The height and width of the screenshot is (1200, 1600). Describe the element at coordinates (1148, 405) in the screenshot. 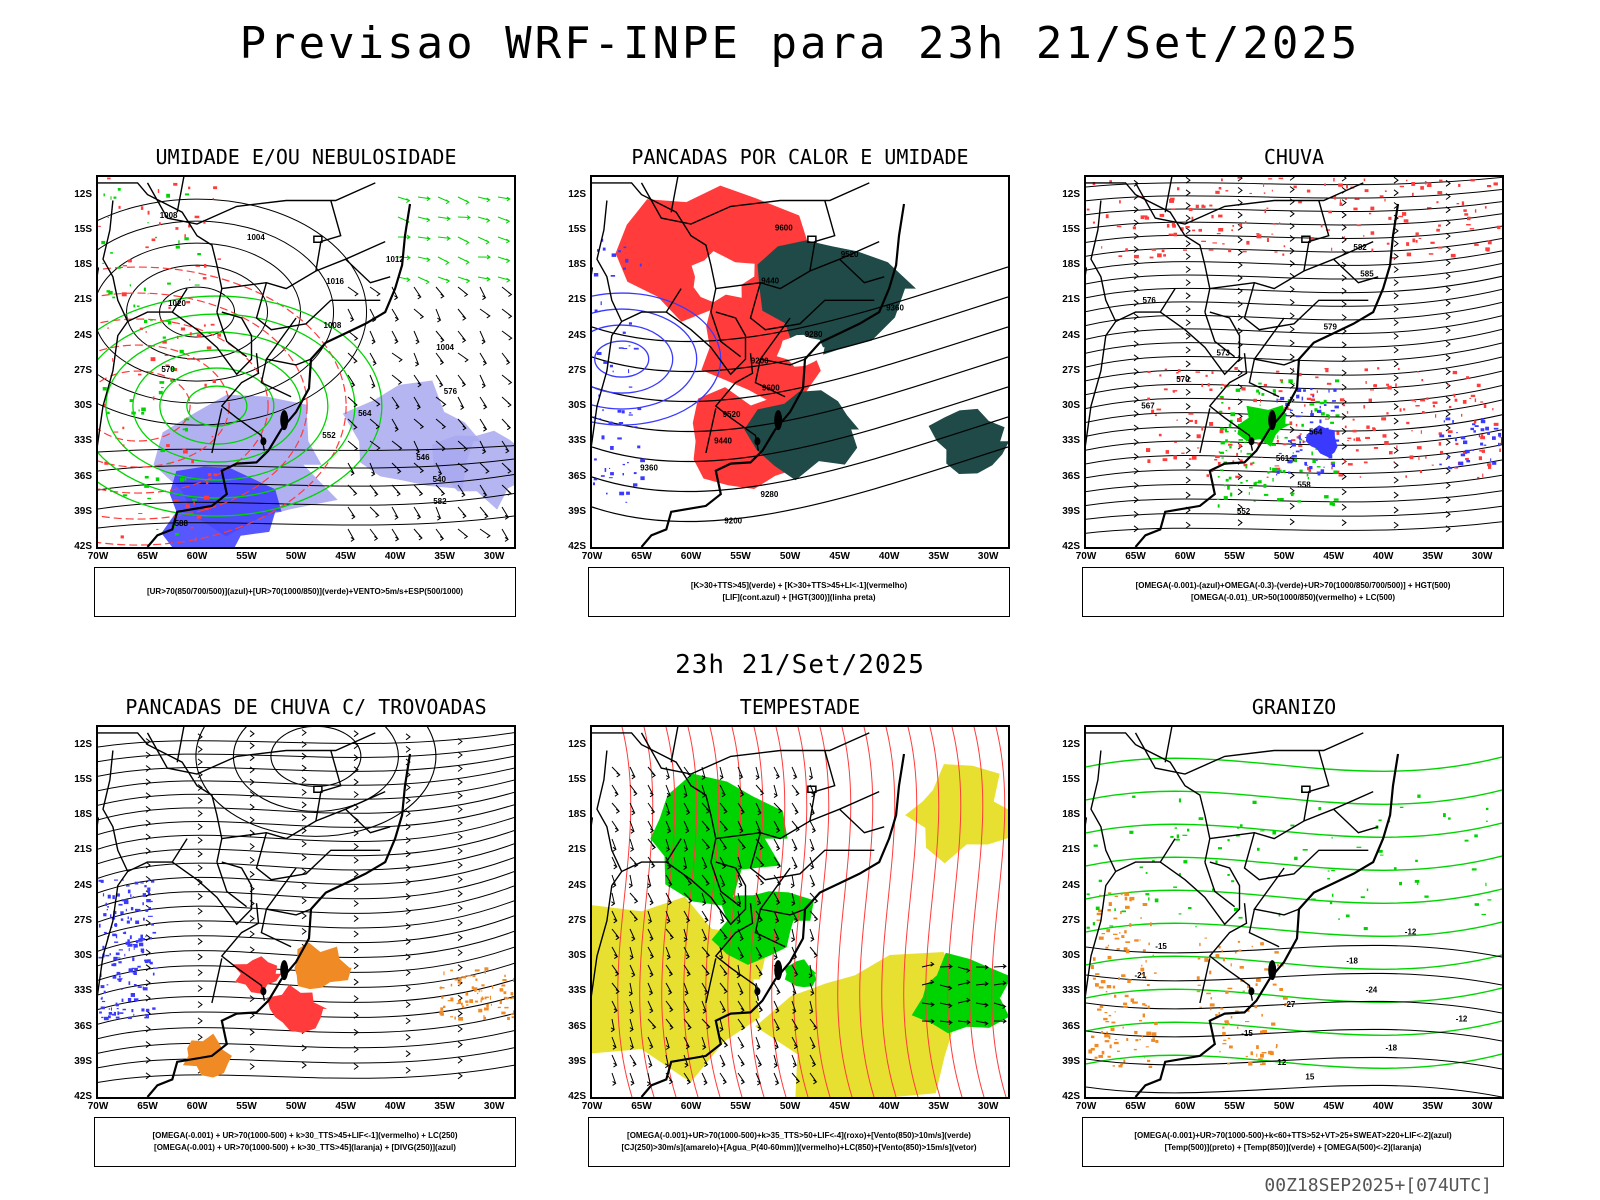

I see `contour-label: 567` at that location.